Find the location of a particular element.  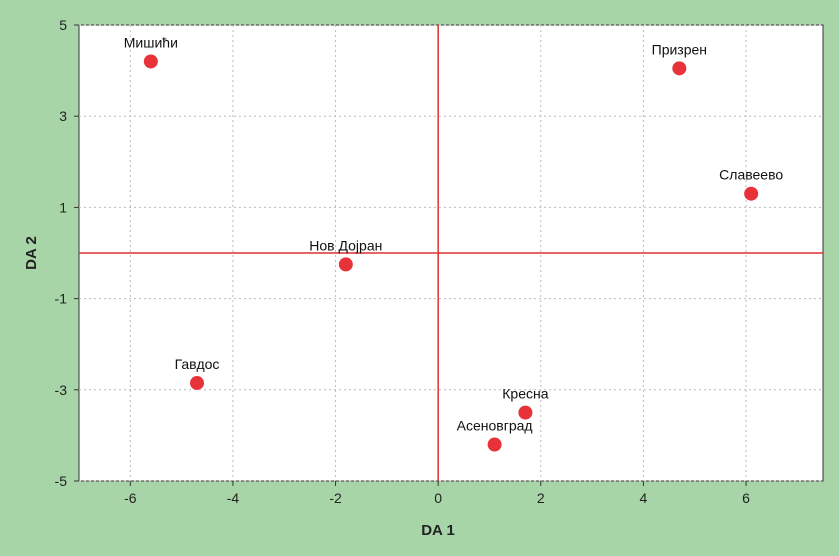

x-tick-label: 4 is located at coordinates (644, 498).